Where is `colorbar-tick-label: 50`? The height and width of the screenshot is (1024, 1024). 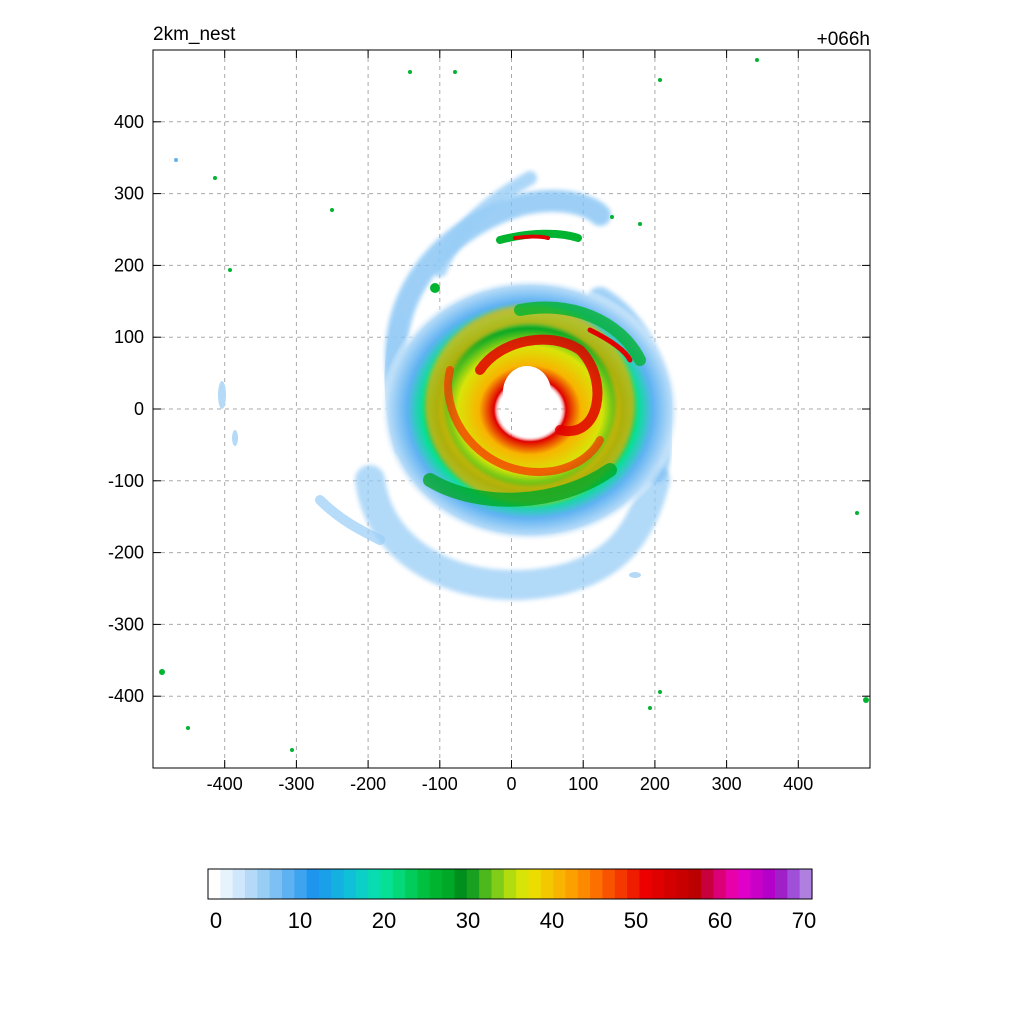
colorbar-tick-label: 50 is located at coordinates (636, 920).